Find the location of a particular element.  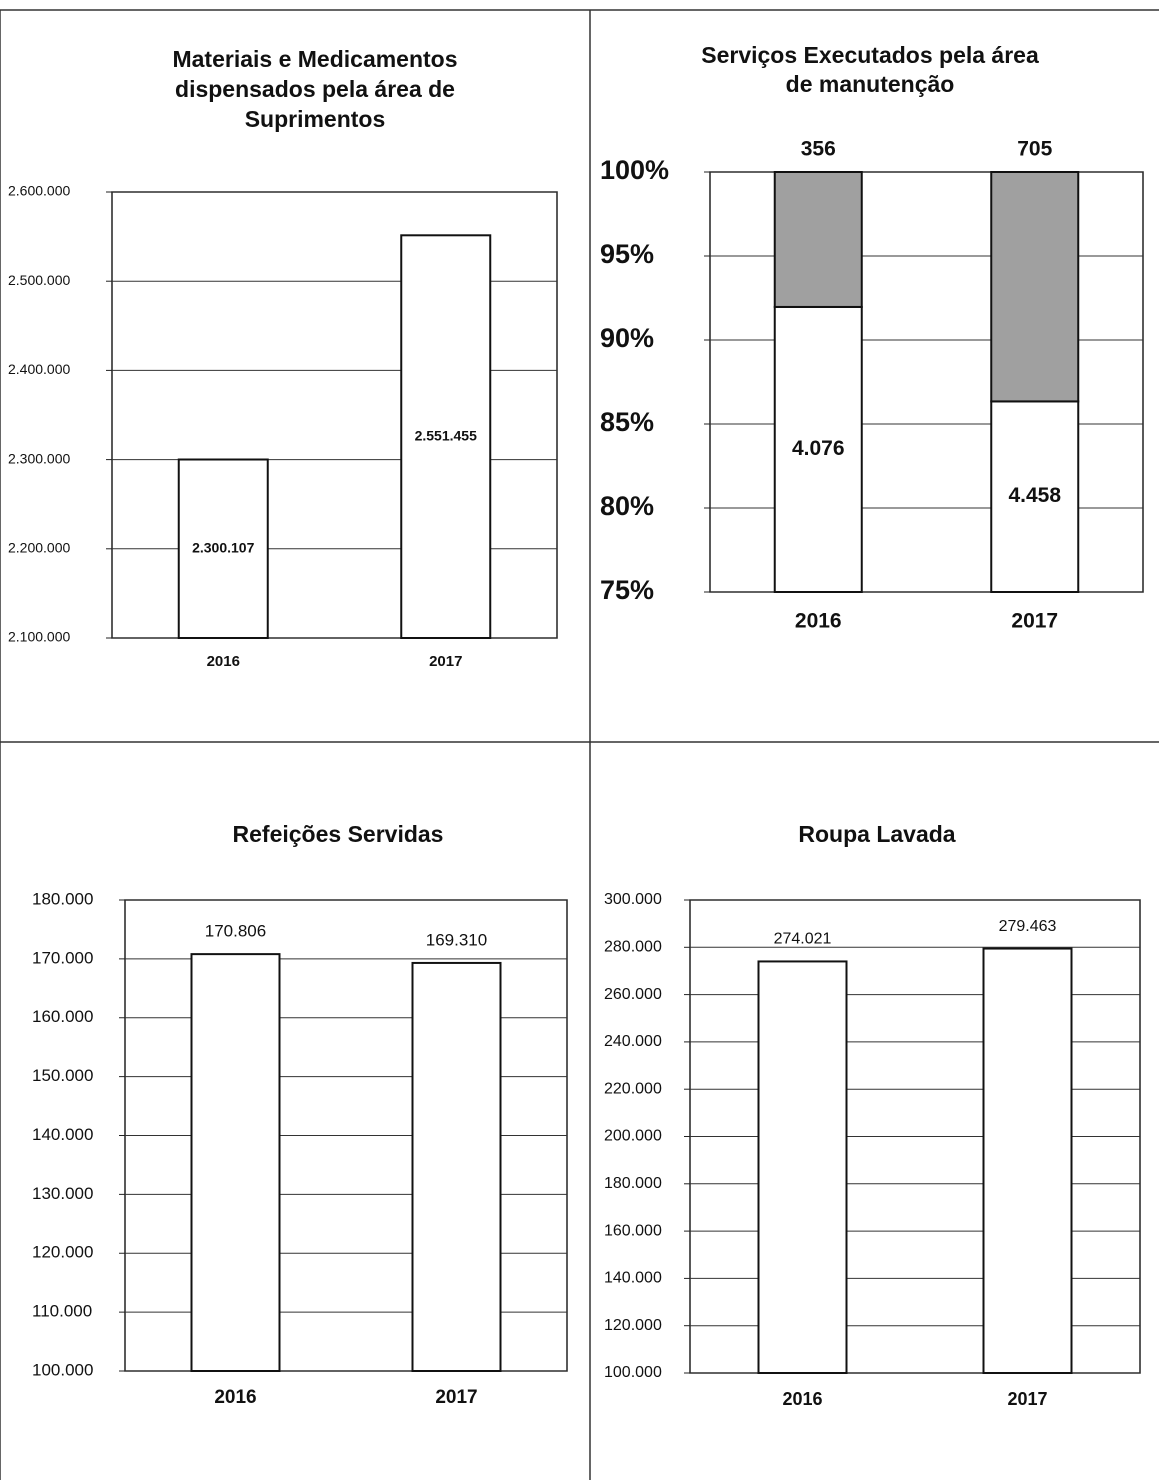

y-tick-label: 300.000 is located at coordinates (633, 899).